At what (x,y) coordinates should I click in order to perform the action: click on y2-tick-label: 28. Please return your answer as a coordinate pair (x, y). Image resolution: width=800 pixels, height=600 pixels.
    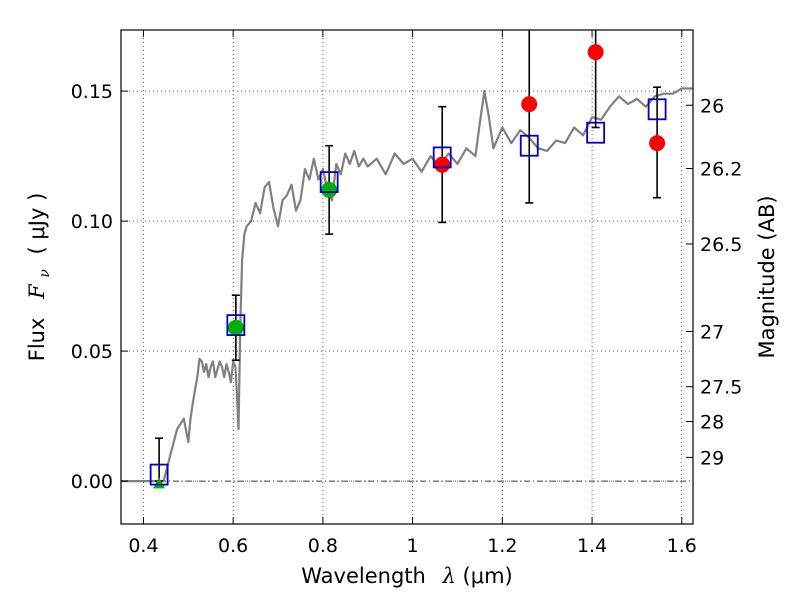
    Looking at the image, I should click on (712, 423).